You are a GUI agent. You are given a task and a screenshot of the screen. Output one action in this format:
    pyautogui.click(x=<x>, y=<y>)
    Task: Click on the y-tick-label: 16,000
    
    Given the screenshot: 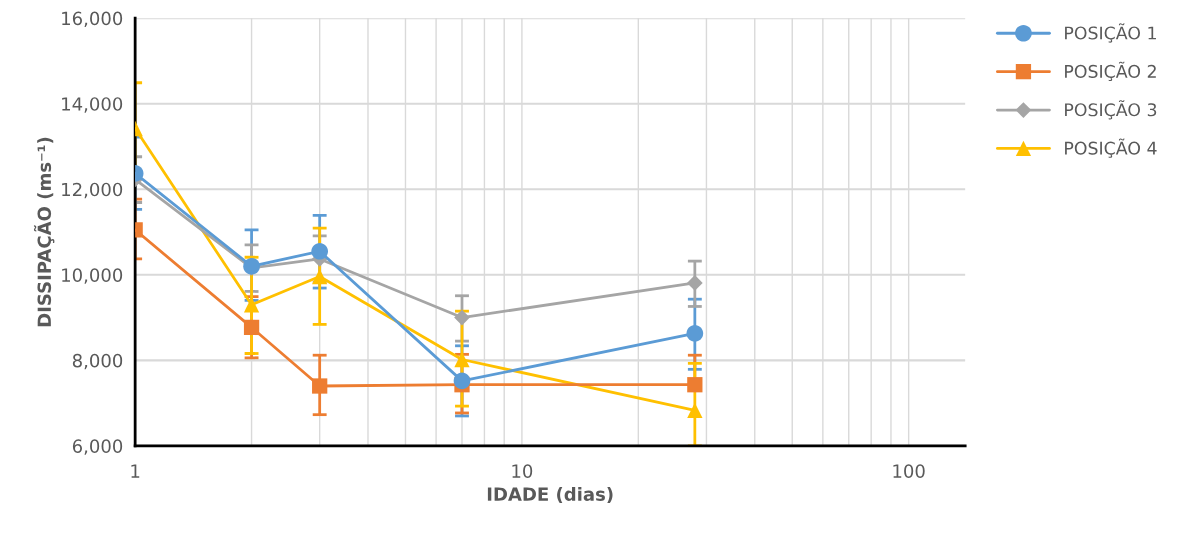 What is the action you would take?
    pyautogui.click(x=92, y=19)
    